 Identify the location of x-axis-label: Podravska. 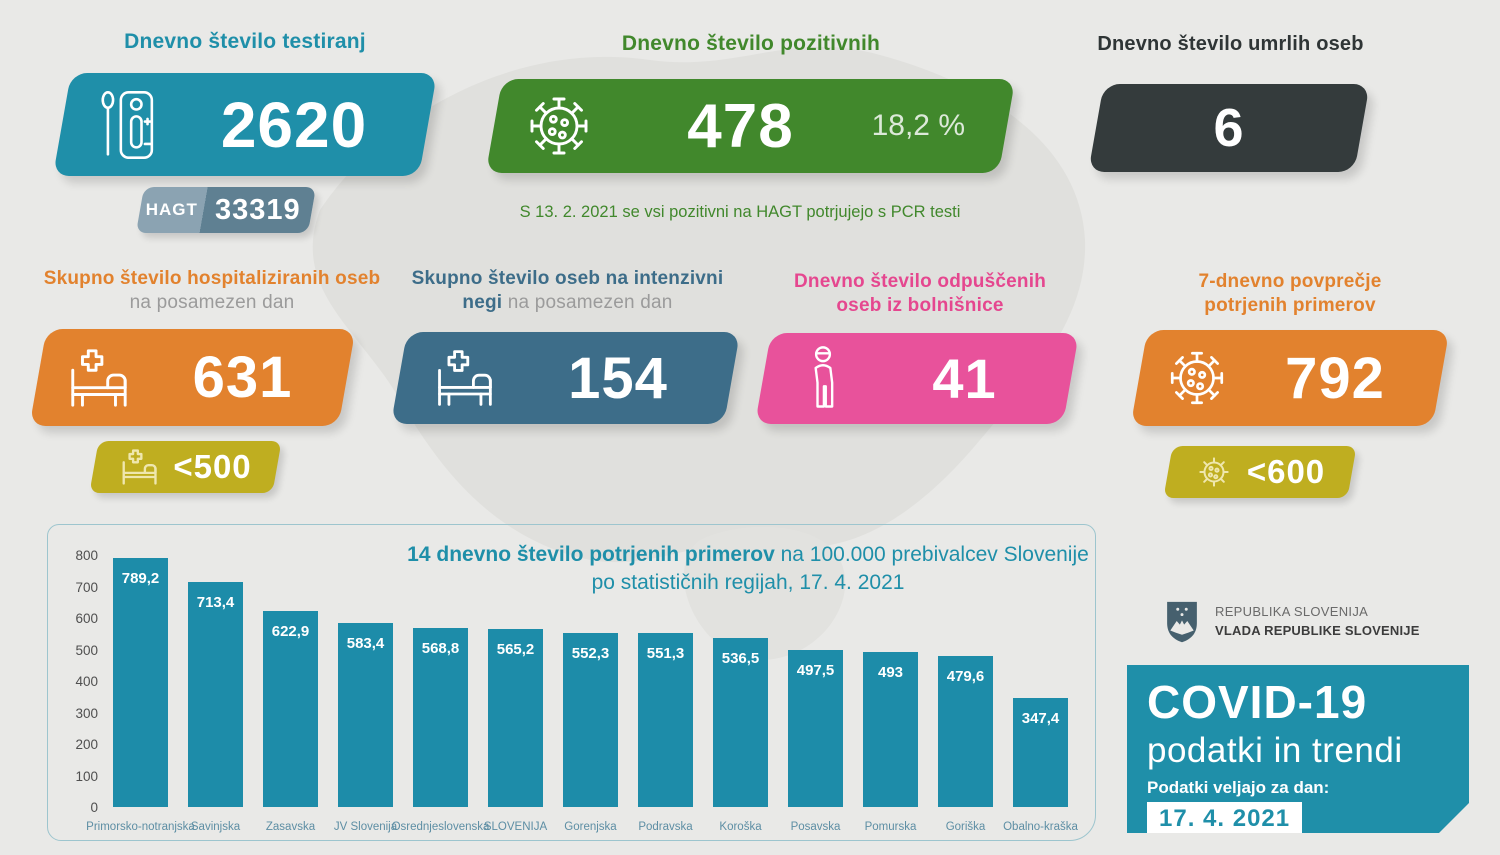
(665, 827).